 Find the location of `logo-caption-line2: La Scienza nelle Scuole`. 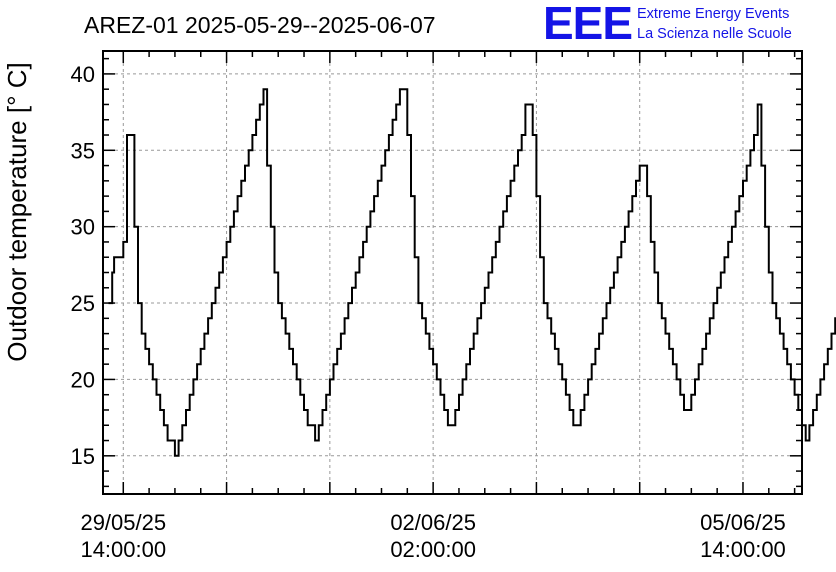

logo-caption-line2: La Scienza nelle Scuole is located at coordinates (714, 34).